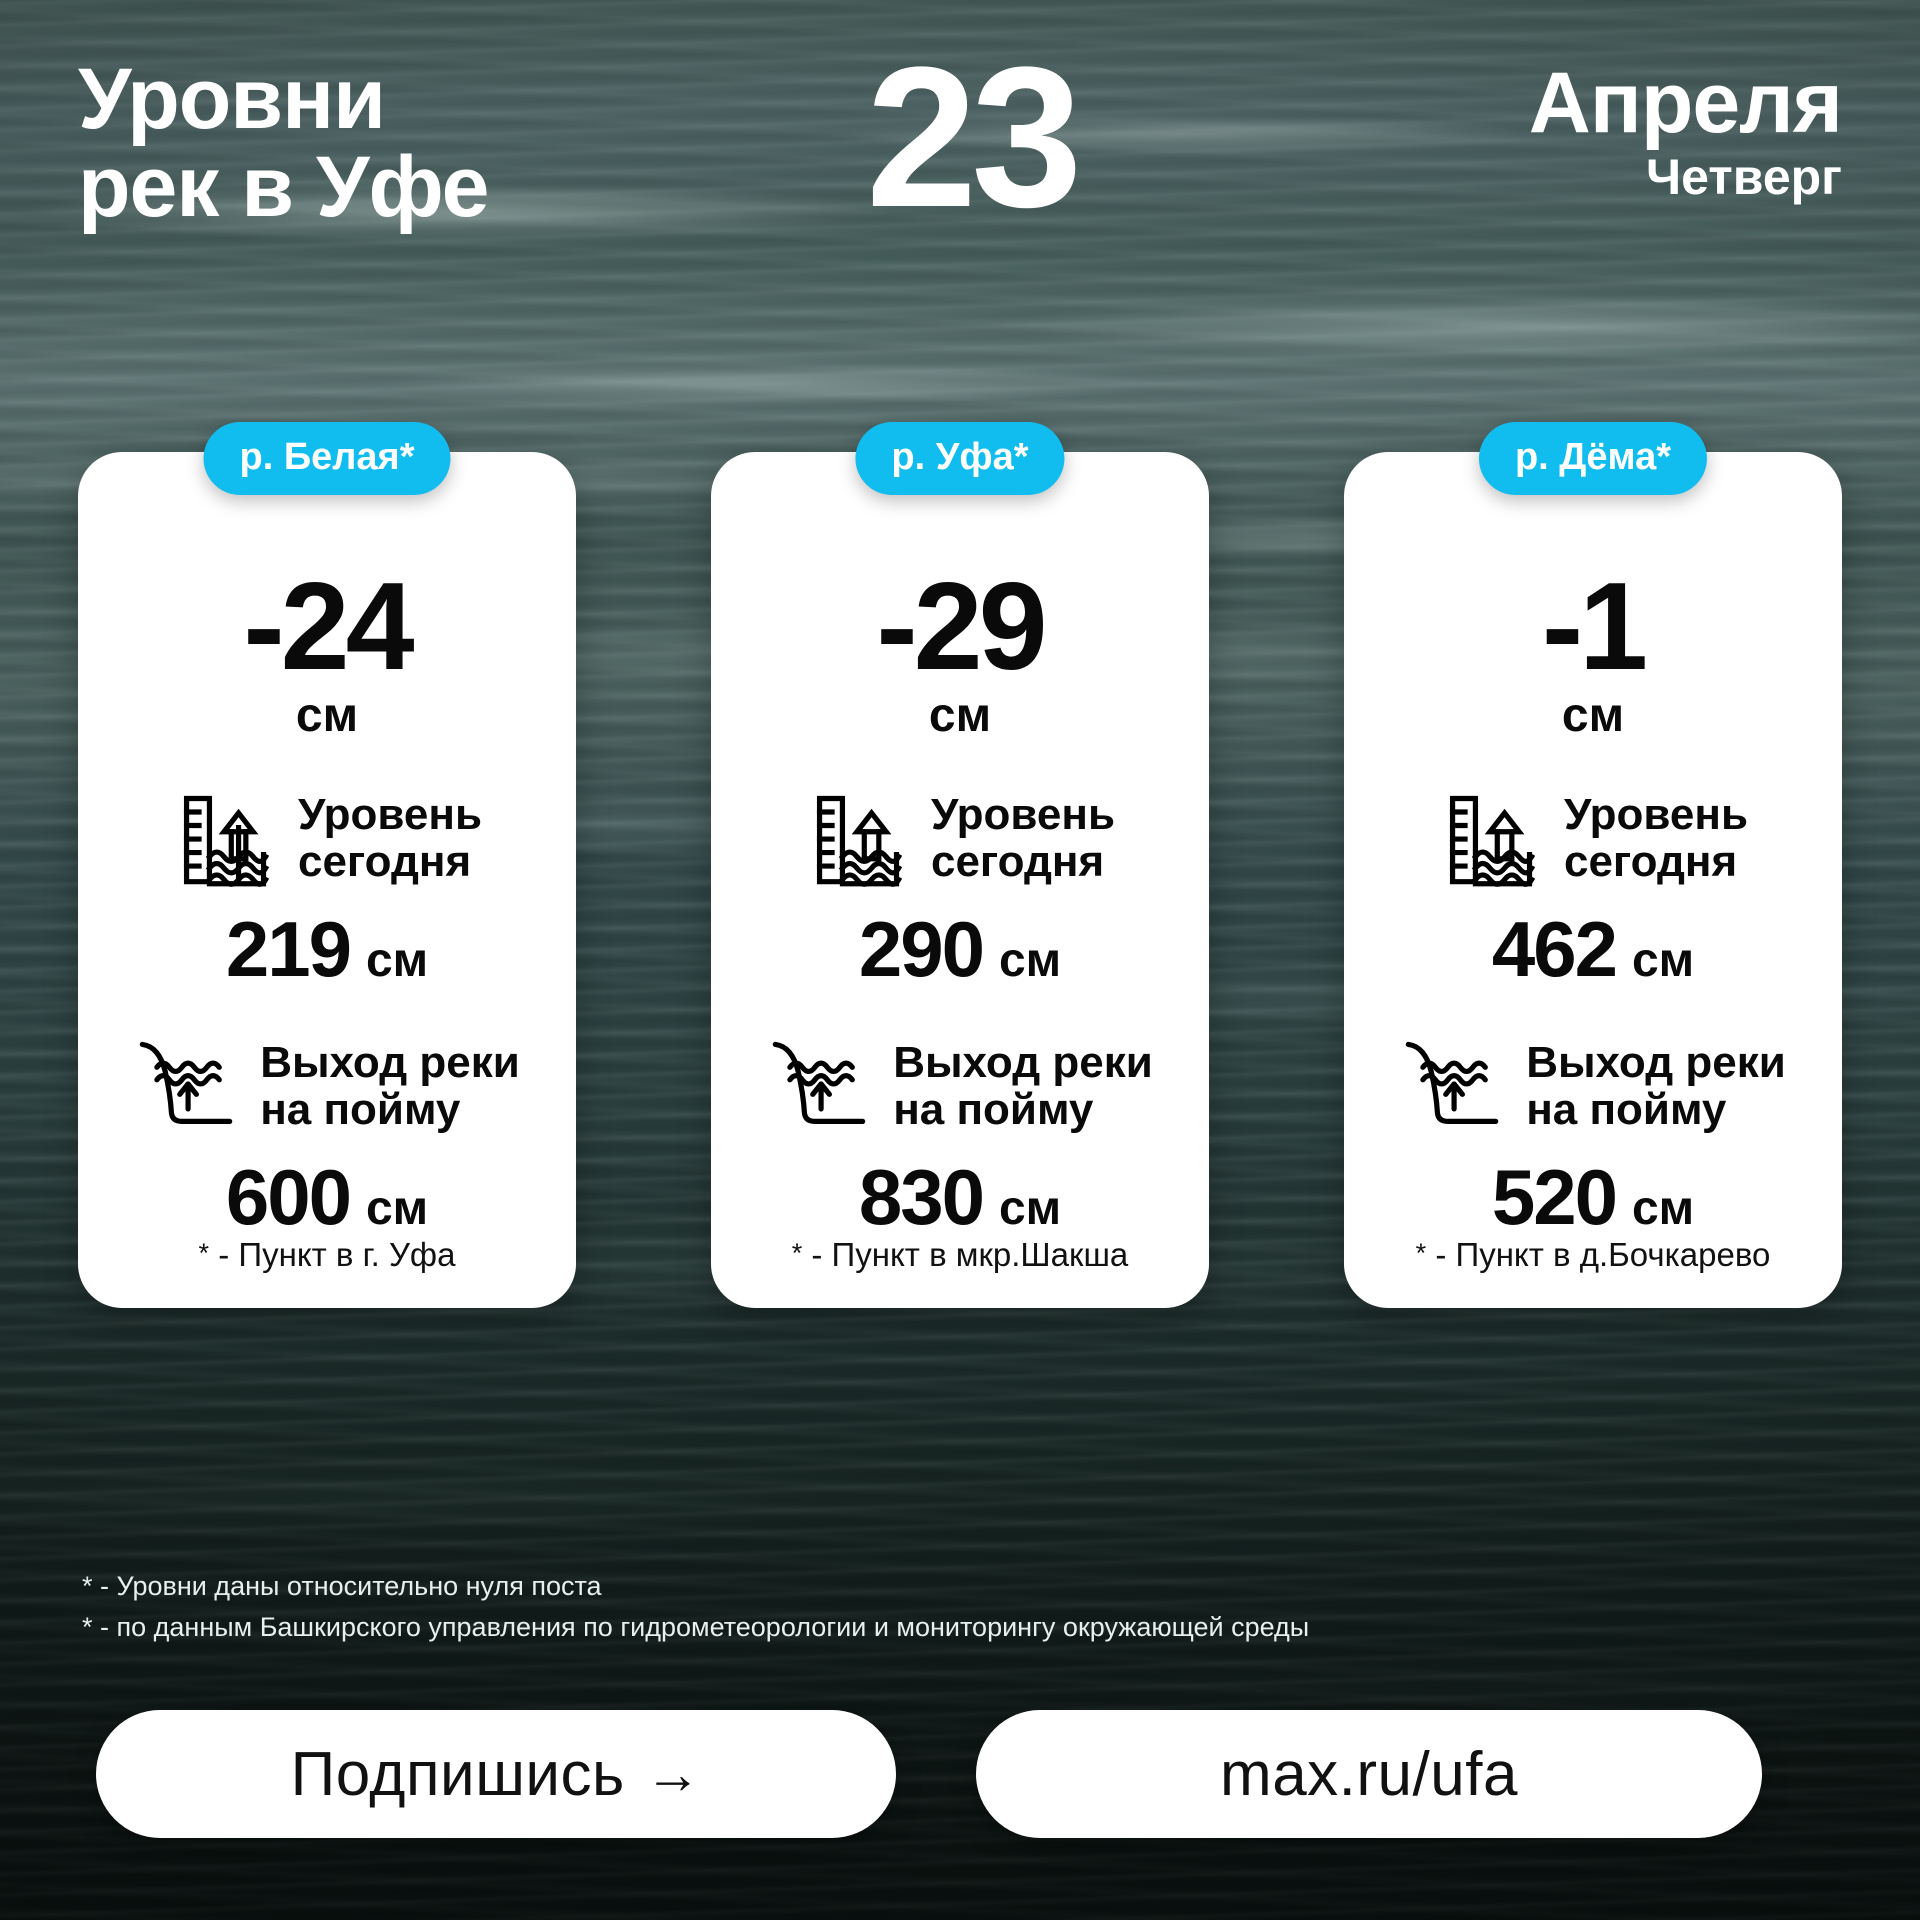 The width and height of the screenshot is (1920, 1920). What do you see at coordinates (1594, 627) in the screenshot?
I see `level-change-value: -1` at bounding box center [1594, 627].